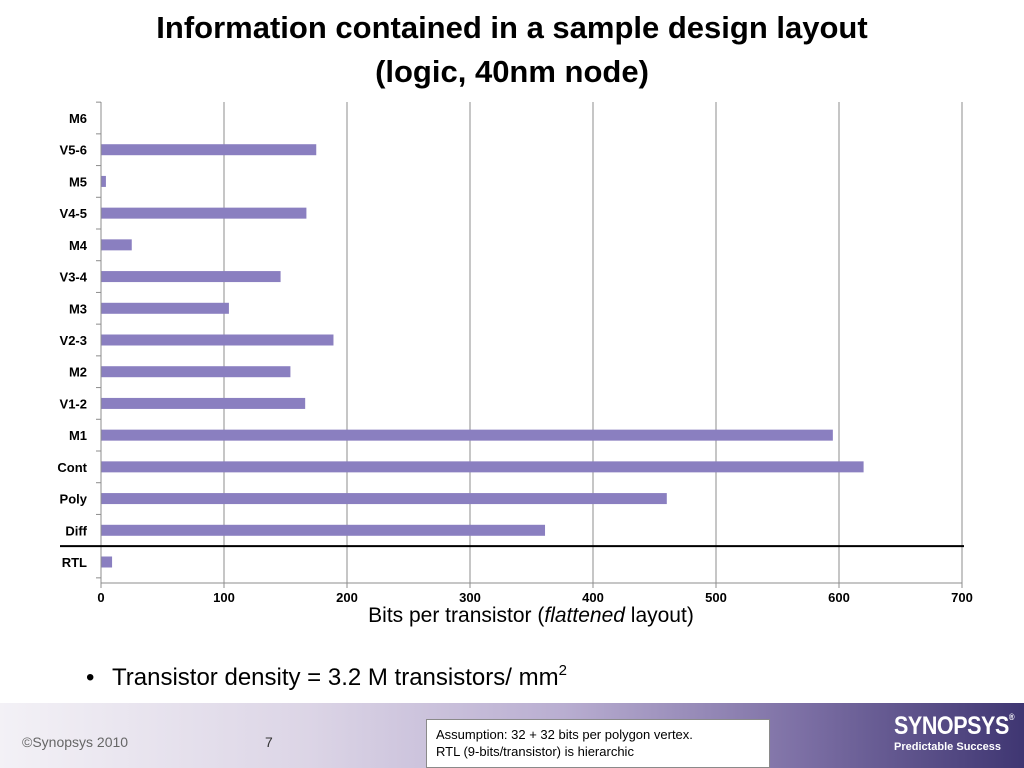 The image size is (1024, 768). What do you see at coordinates (562, 670) in the screenshot?
I see `bullet-superscript: 2` at bounding box center [562, 670].